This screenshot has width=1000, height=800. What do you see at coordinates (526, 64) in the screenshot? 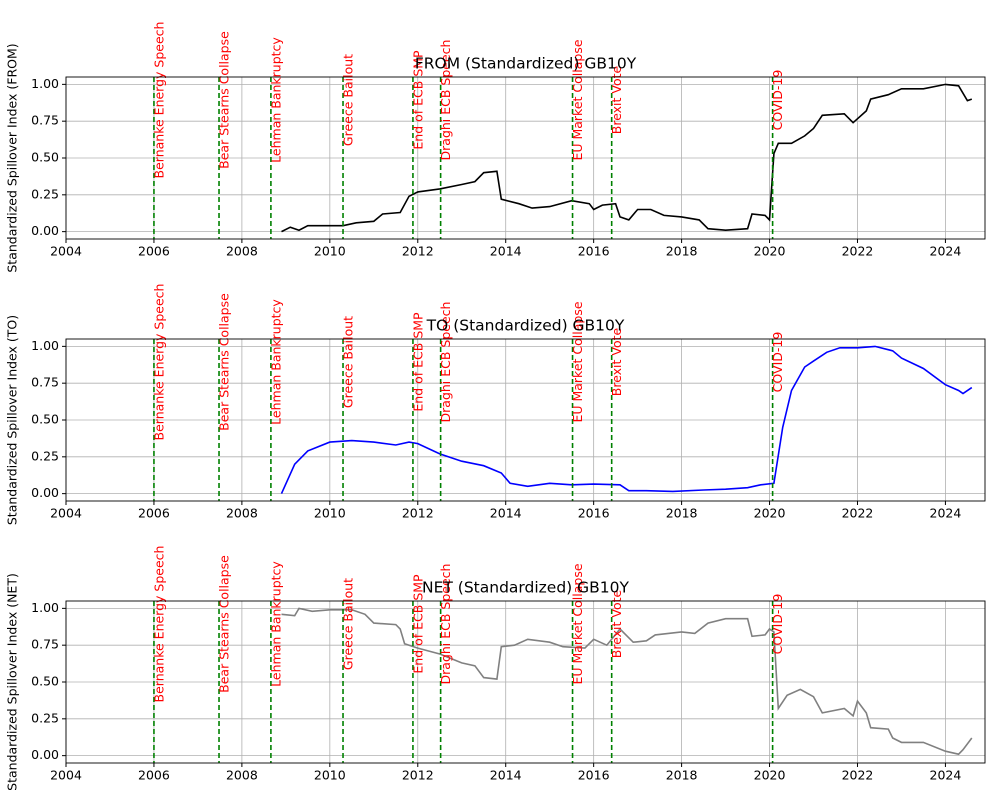
I see `chart-title: FROM (Standardized) GB10Y` at bounding box center [526, 64].